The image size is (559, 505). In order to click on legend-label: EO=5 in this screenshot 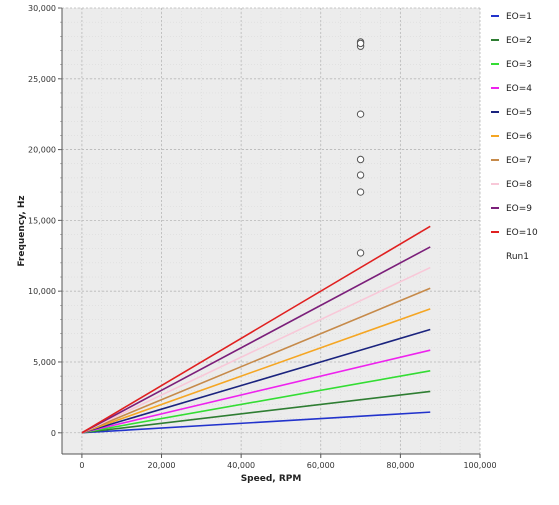, I will do `click(519, 113)`.